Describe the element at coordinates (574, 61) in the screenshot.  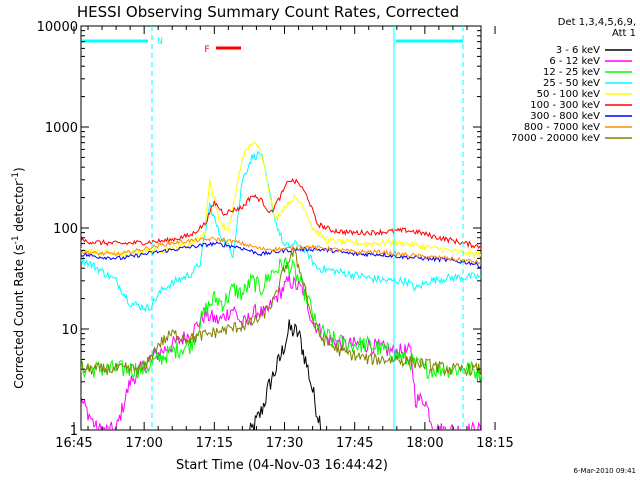
I see `legend-label: 6 - 12 keV` at that location.